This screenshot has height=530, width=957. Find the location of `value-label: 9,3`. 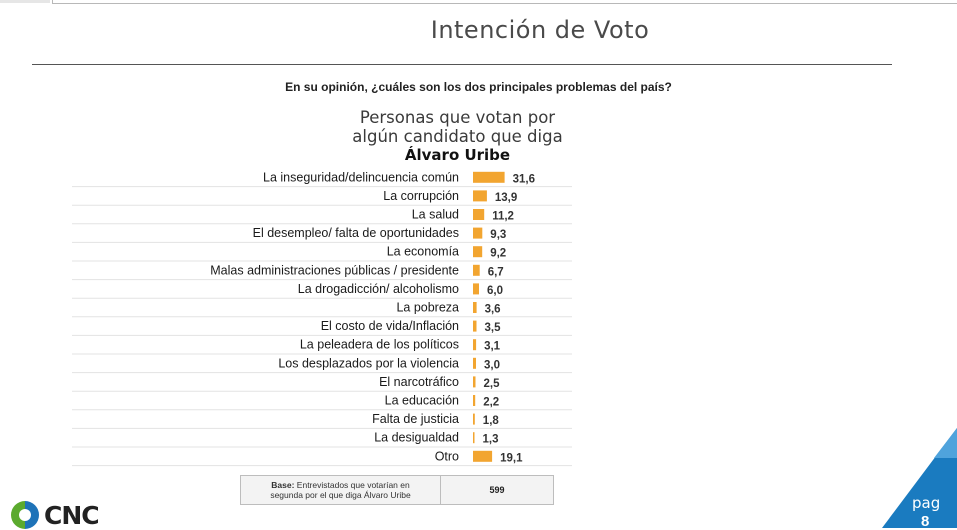

value-label: 9,3 is located at coordinates (498, 235).